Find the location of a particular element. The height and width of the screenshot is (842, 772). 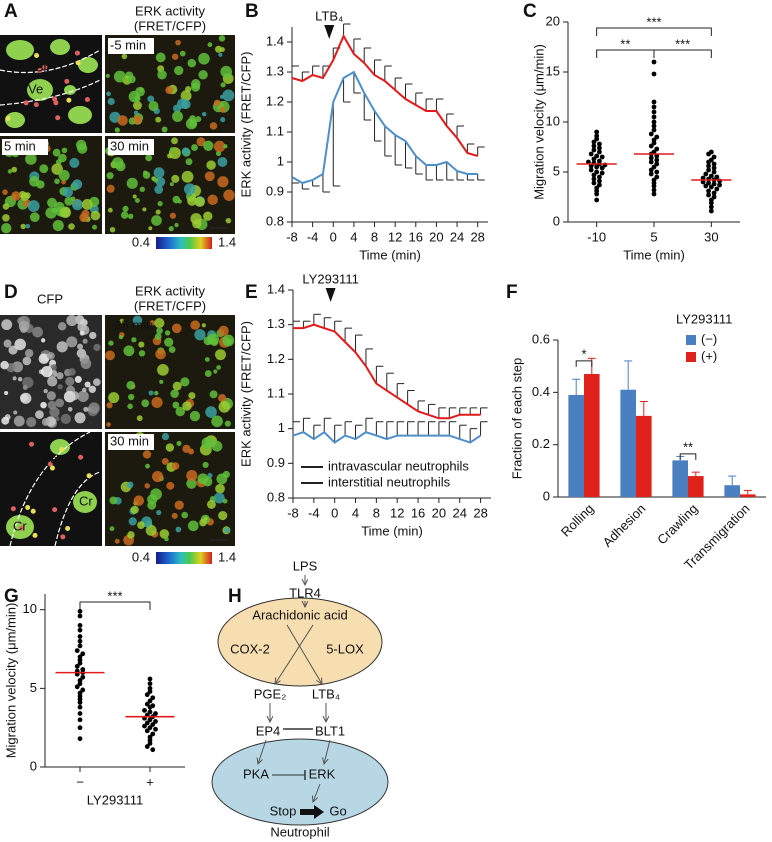

y-tick-label: 0.9 is located at coordinates (275, 190).